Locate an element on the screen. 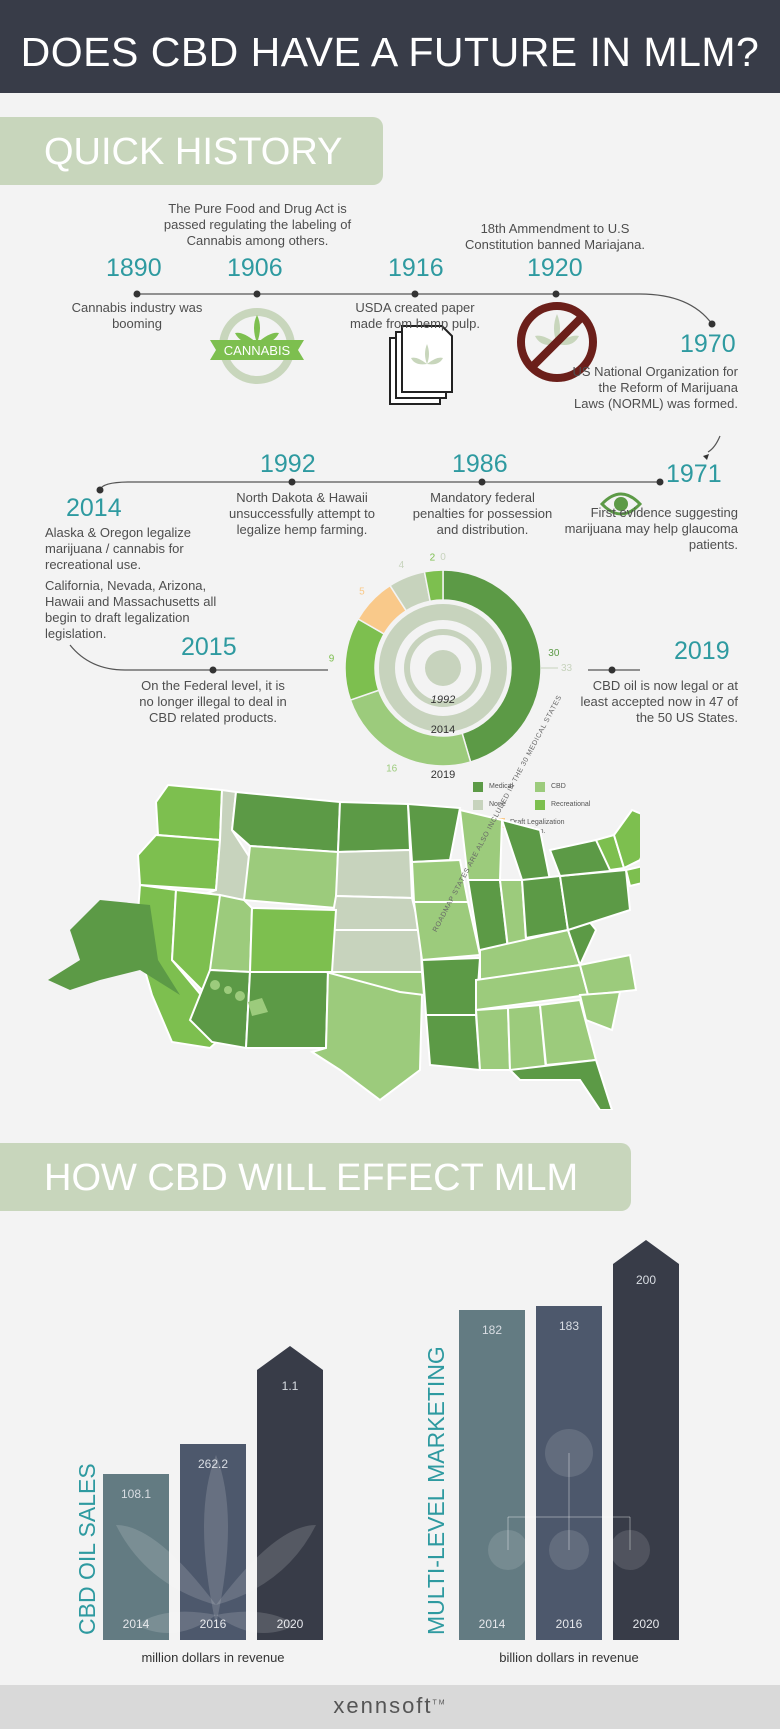 The image size is (780, 1729). mlm-value-2014: 182 is located at coordinates (492, 1330).